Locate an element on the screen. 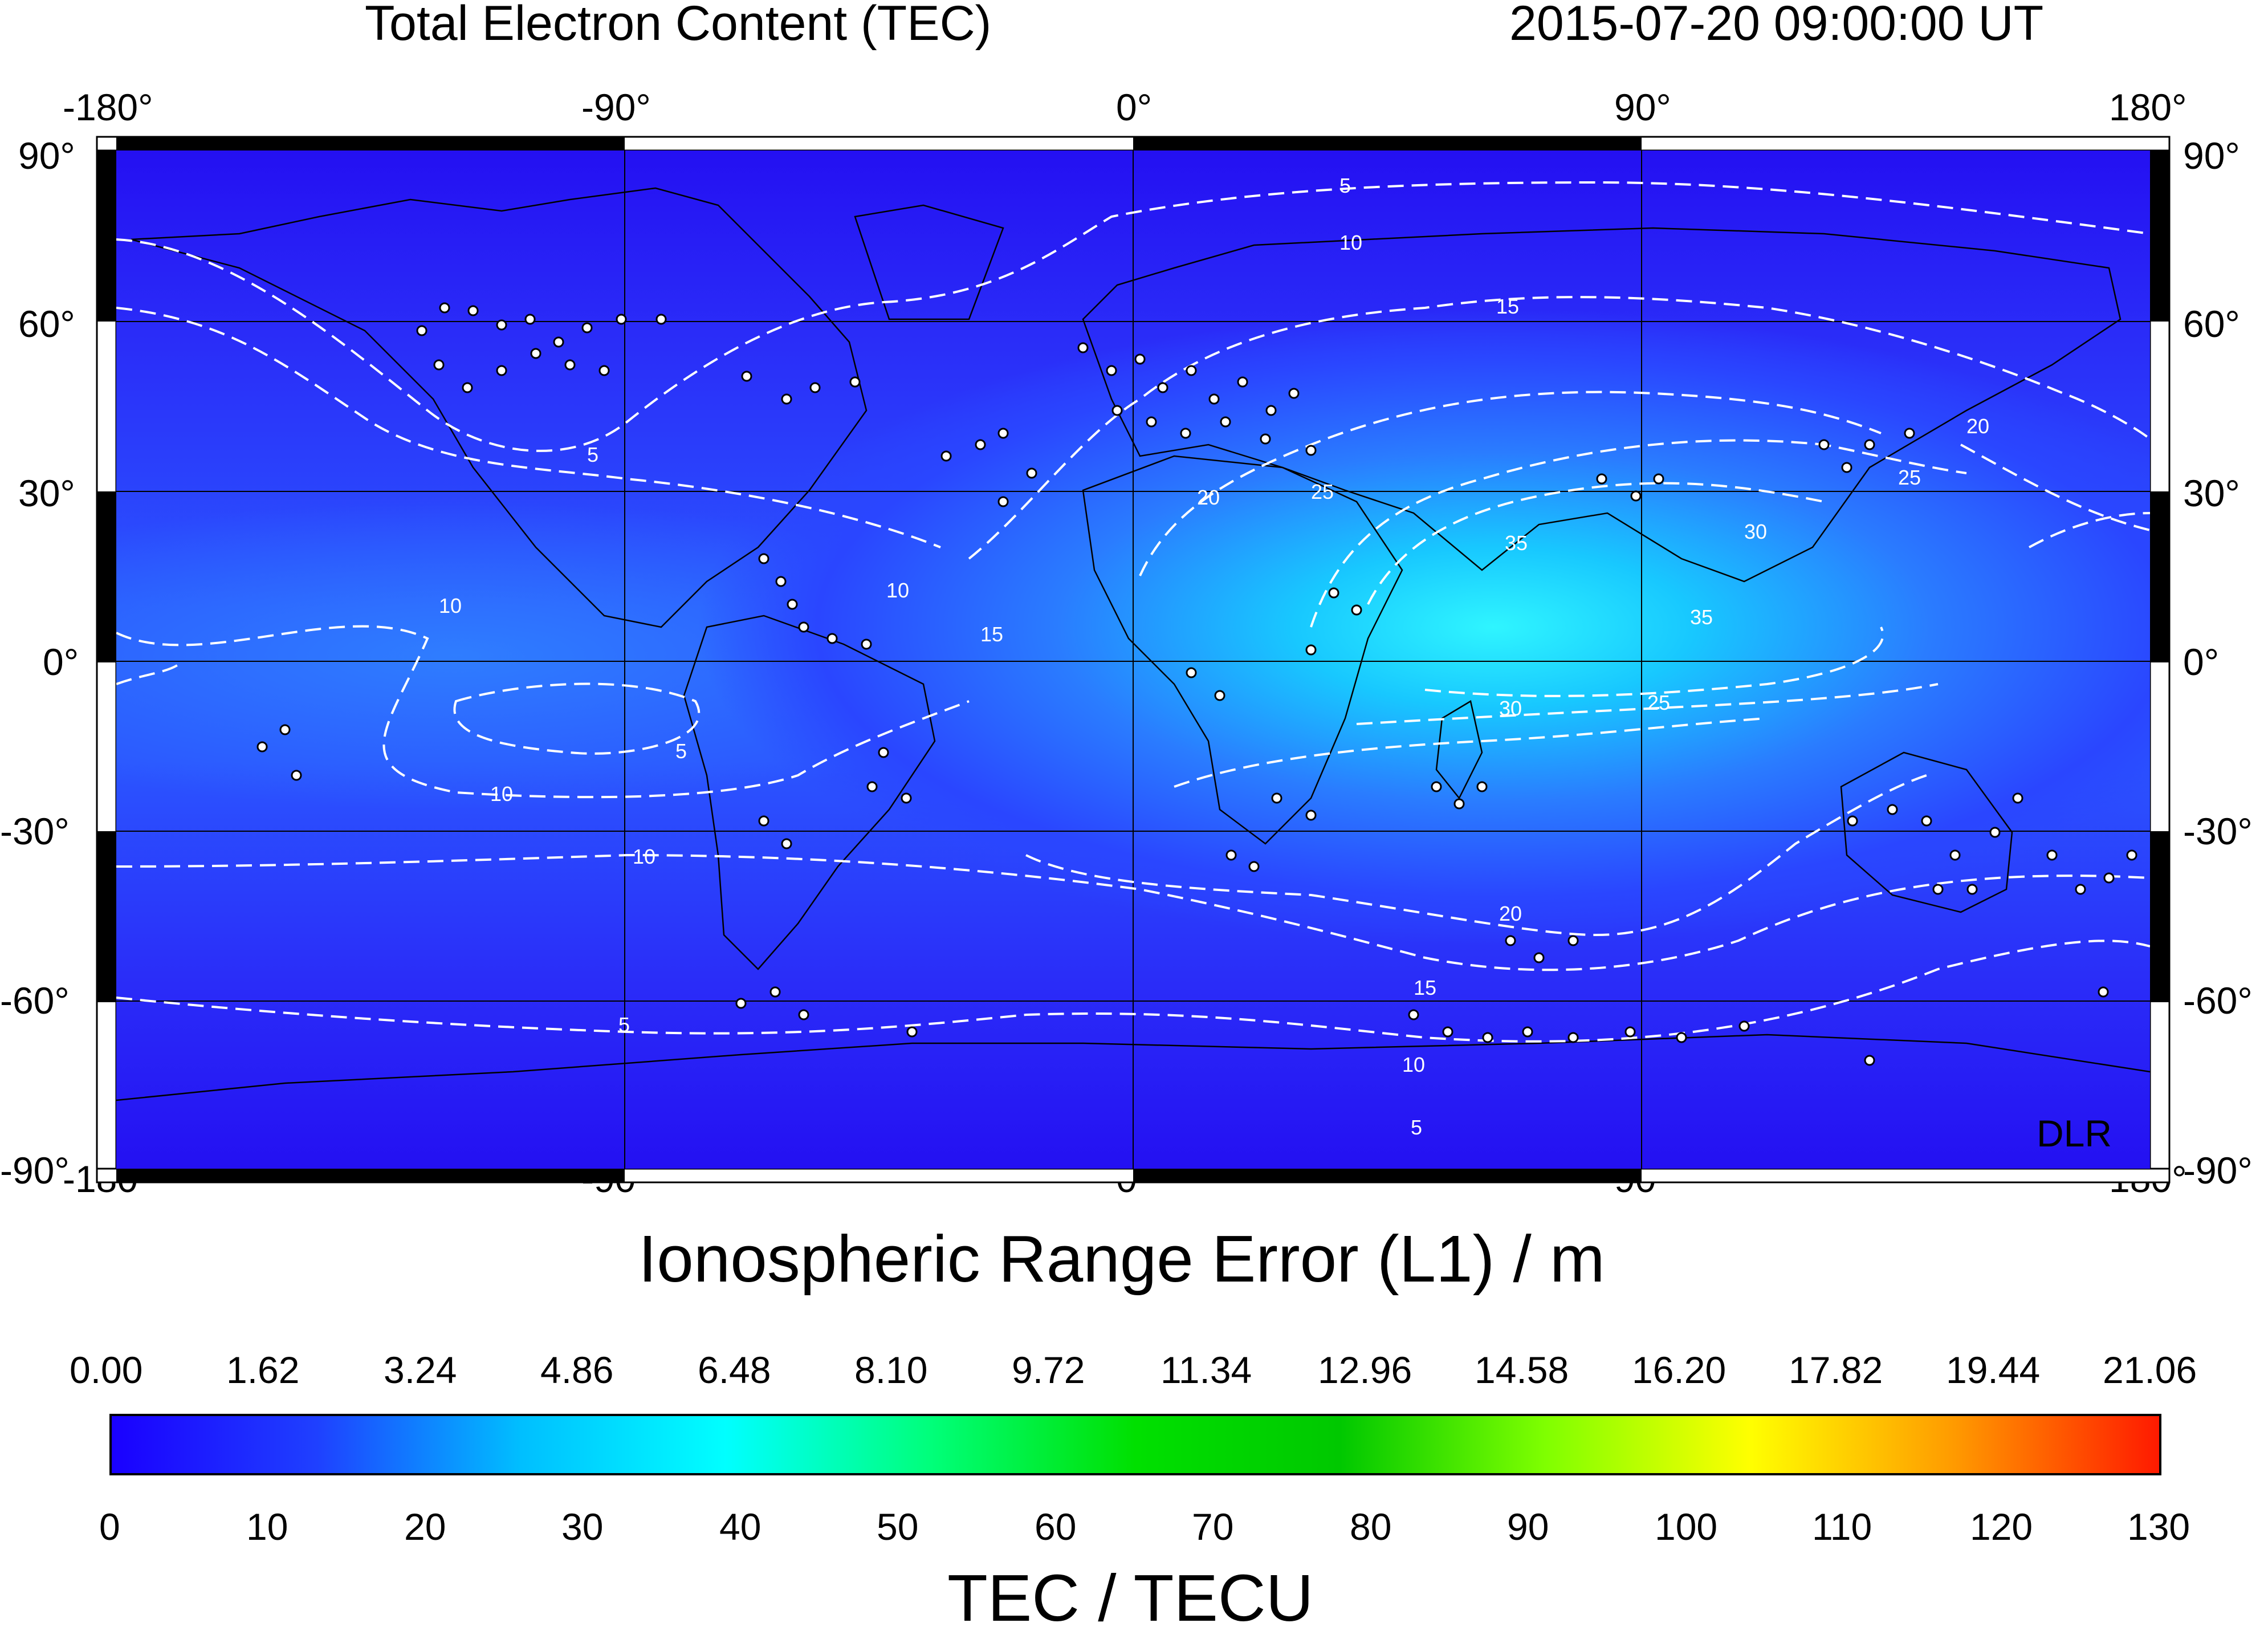 This screenshot has height=1635, width=2268. colorbar-bottom-tick: 10 is located at coordinates (267, 1527).